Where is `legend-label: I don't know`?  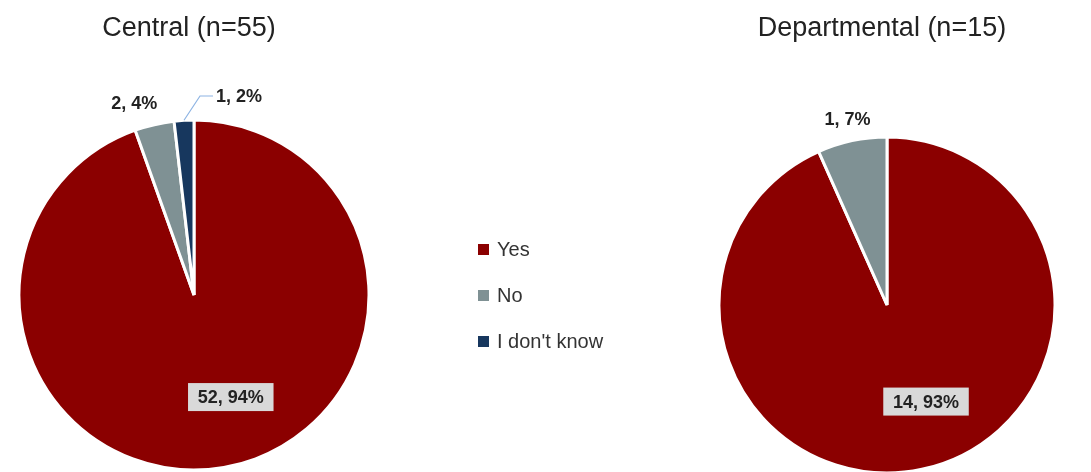
legend-label: I don't know is located at coordinates (550, 341).